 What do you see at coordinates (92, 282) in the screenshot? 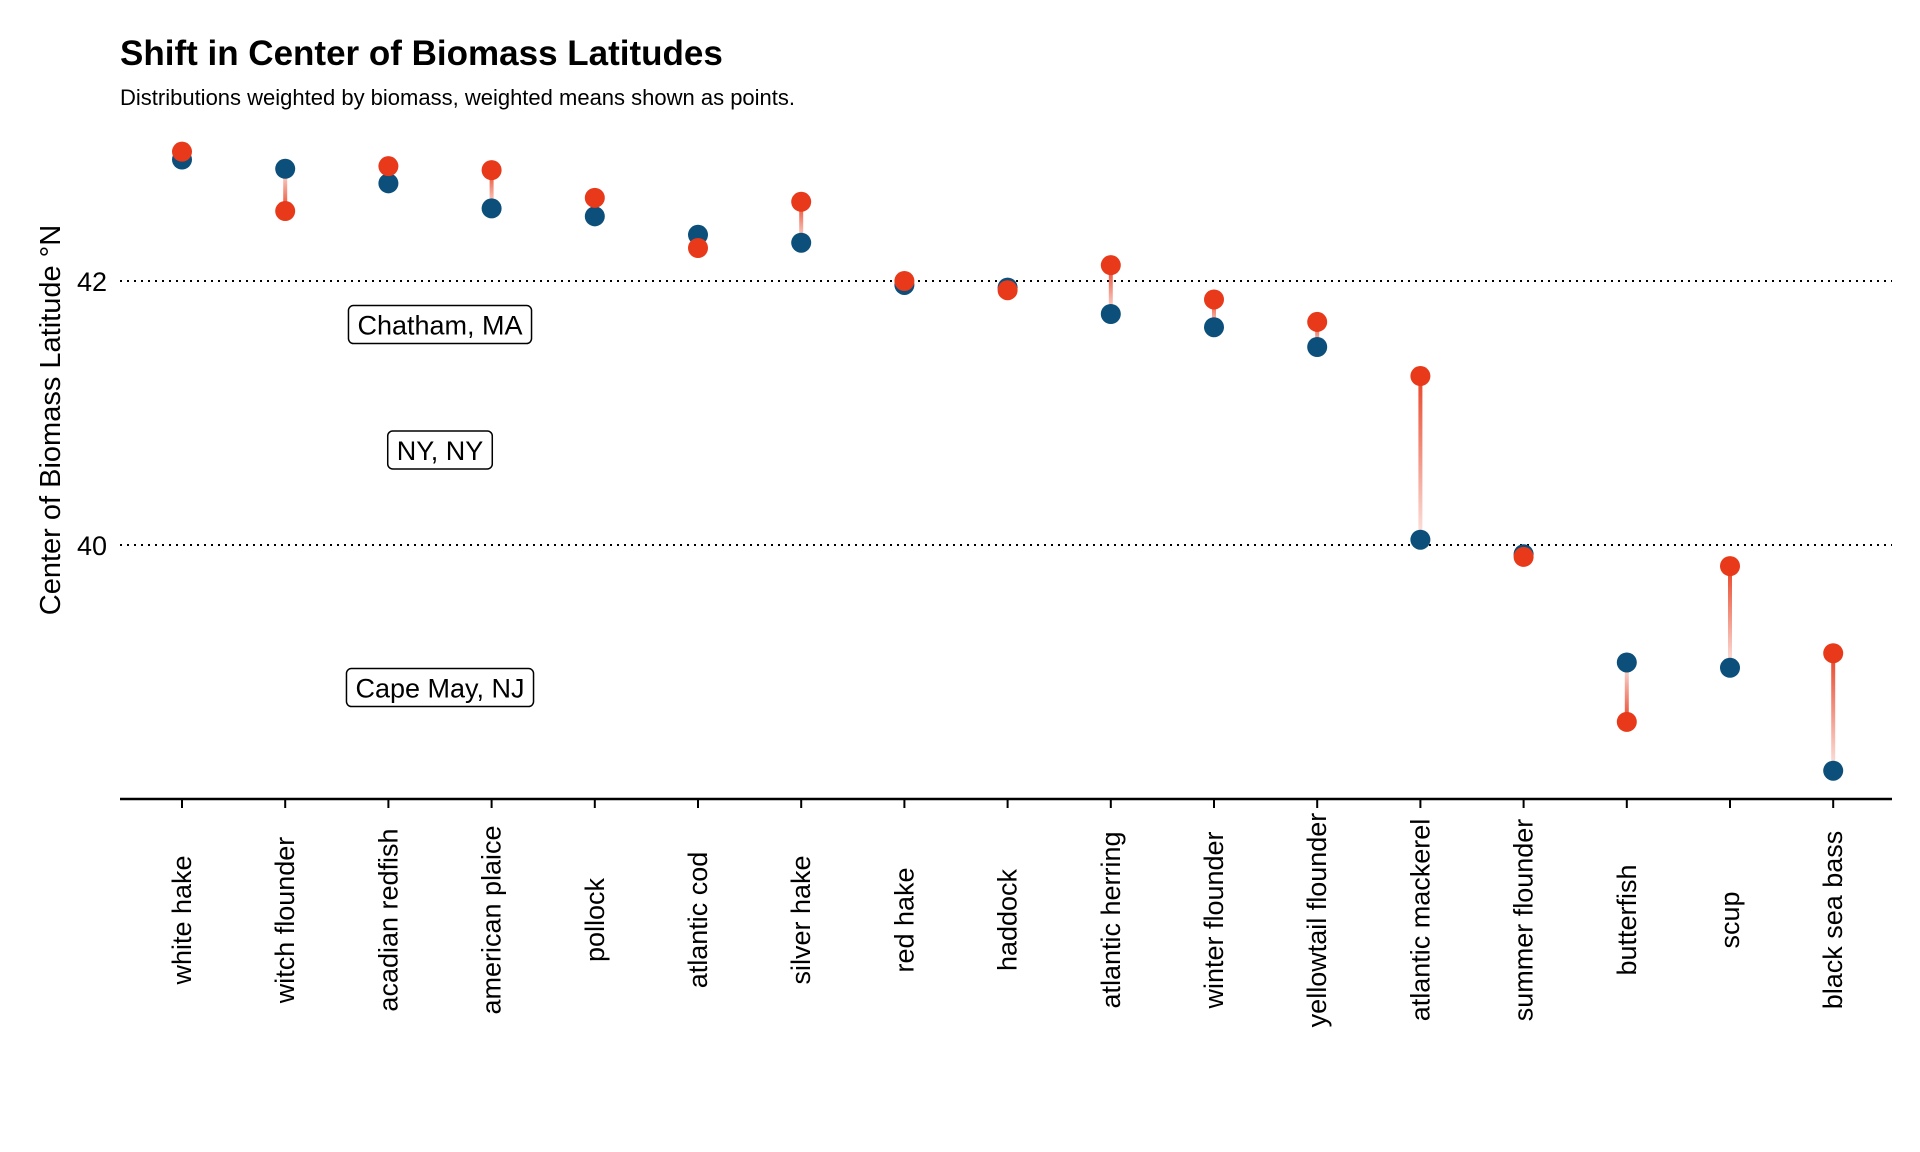
I see `y-tick-label: 42` at bounding box center [92, 282].